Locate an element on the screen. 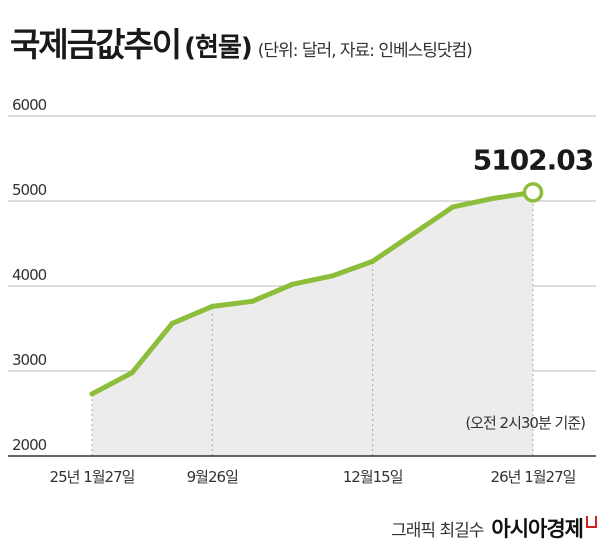 The image size is (613, 557). x-tick-label: 26년 1월27일 is located at coordinates (533, 477).